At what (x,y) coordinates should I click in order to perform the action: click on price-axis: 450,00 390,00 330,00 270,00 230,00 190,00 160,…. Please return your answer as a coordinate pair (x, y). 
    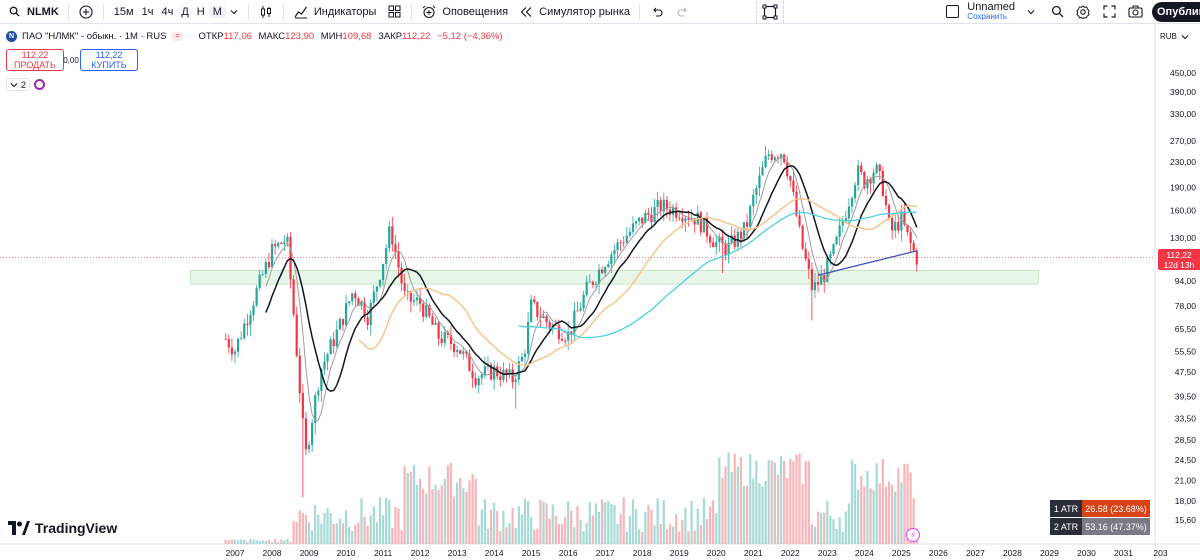
    Looking at the image, I should click on (1183, 296).